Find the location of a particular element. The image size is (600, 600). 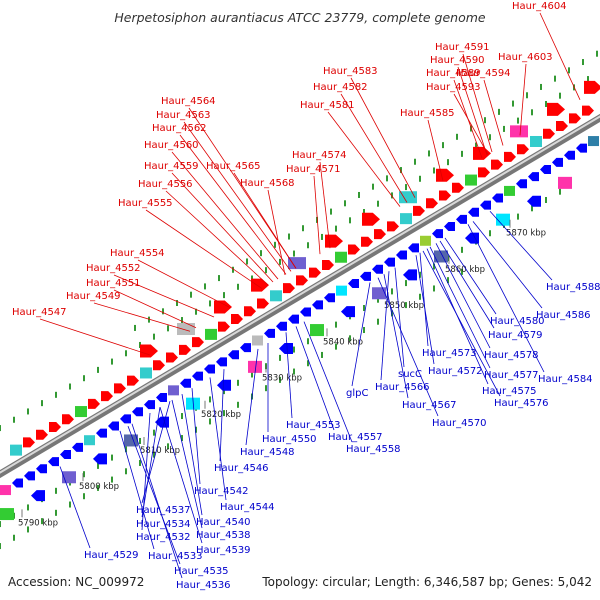

gene-label: Haur_4562 is located at coordinates (179, 128).